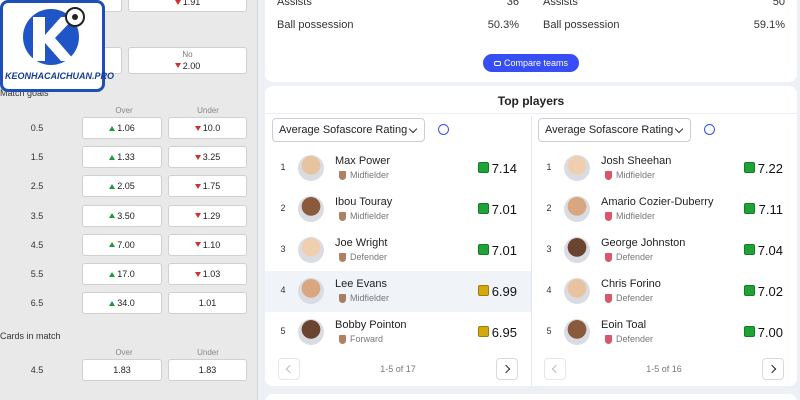 The height and width of the screenshot is (400, 800). I want to click on odds-value: 1.01, so click(207, 303).